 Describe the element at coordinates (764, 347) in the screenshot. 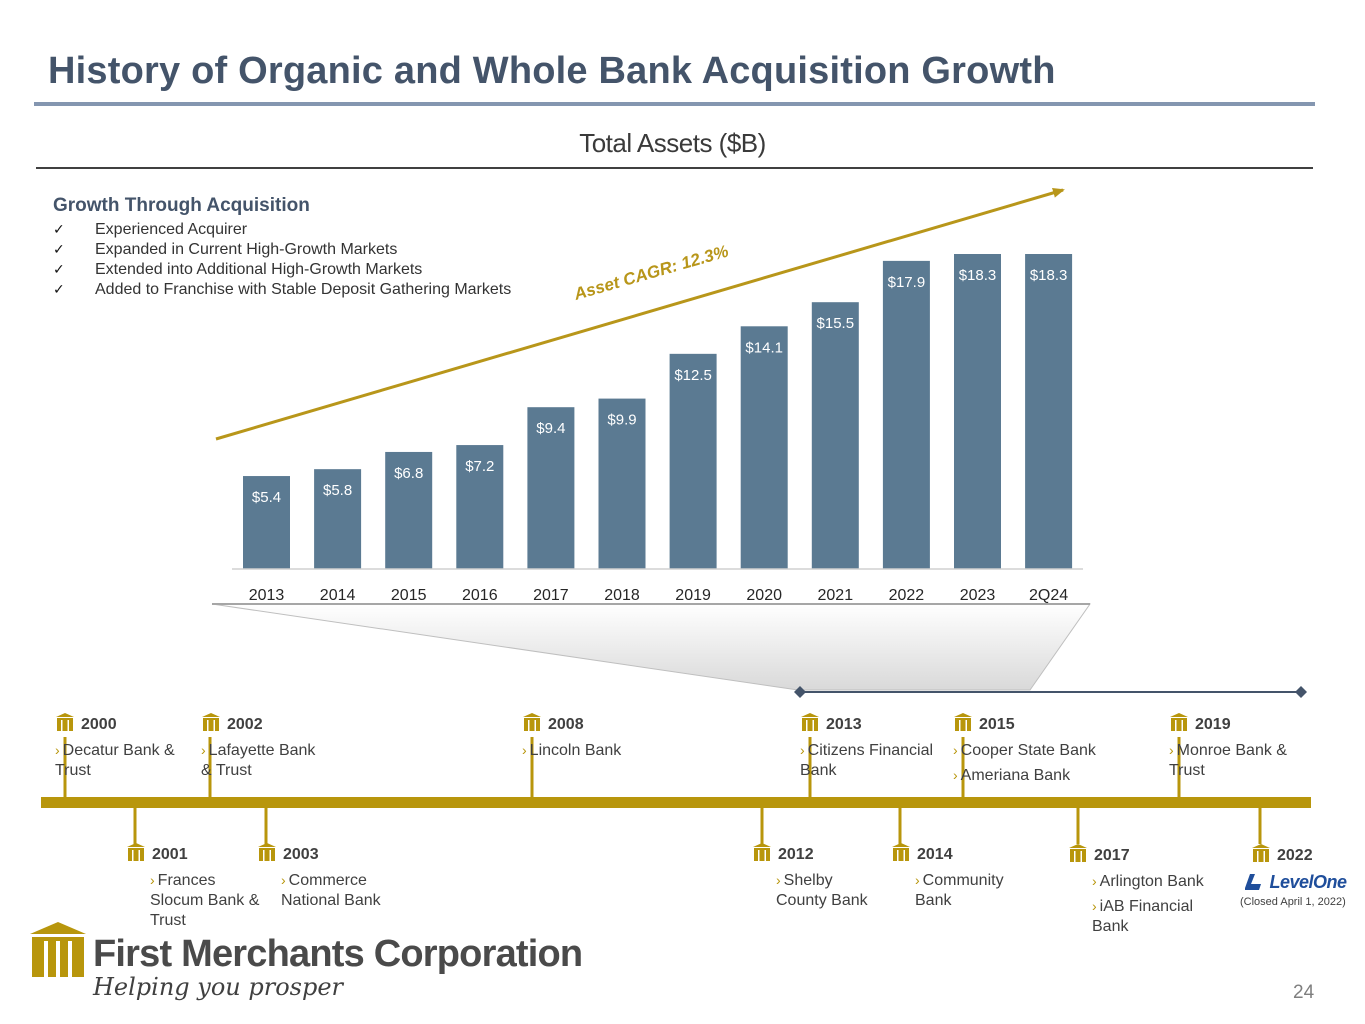

I see `data-label-2020: $14.1` at that location.